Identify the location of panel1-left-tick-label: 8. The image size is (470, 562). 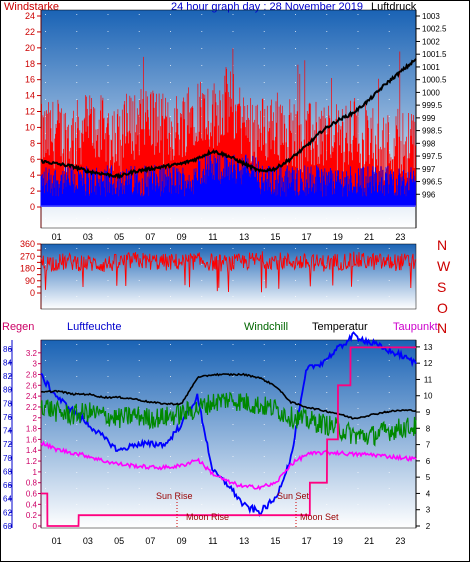
(32, 143).